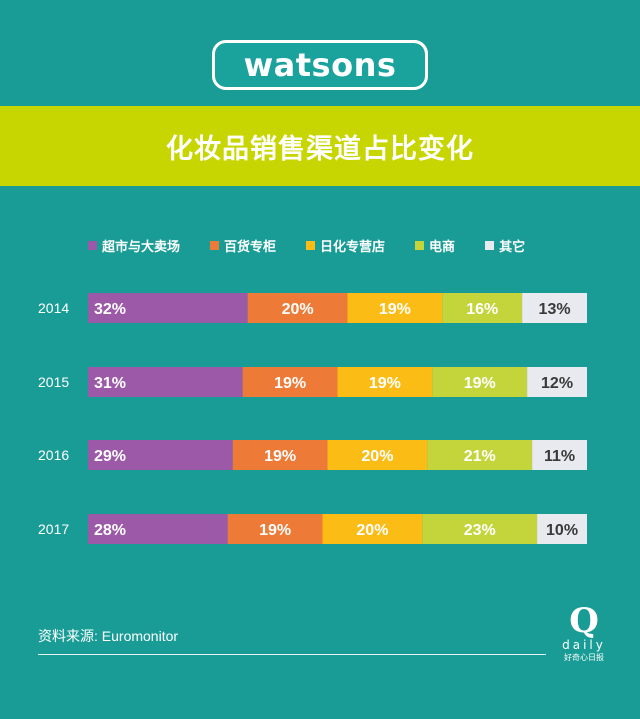 The height and width of the screenshot is (719, 640). Describe the element at coordinates (584, 657) in the screenshot. I see `qdaily-cn-name: 好奇心日报` at that location.